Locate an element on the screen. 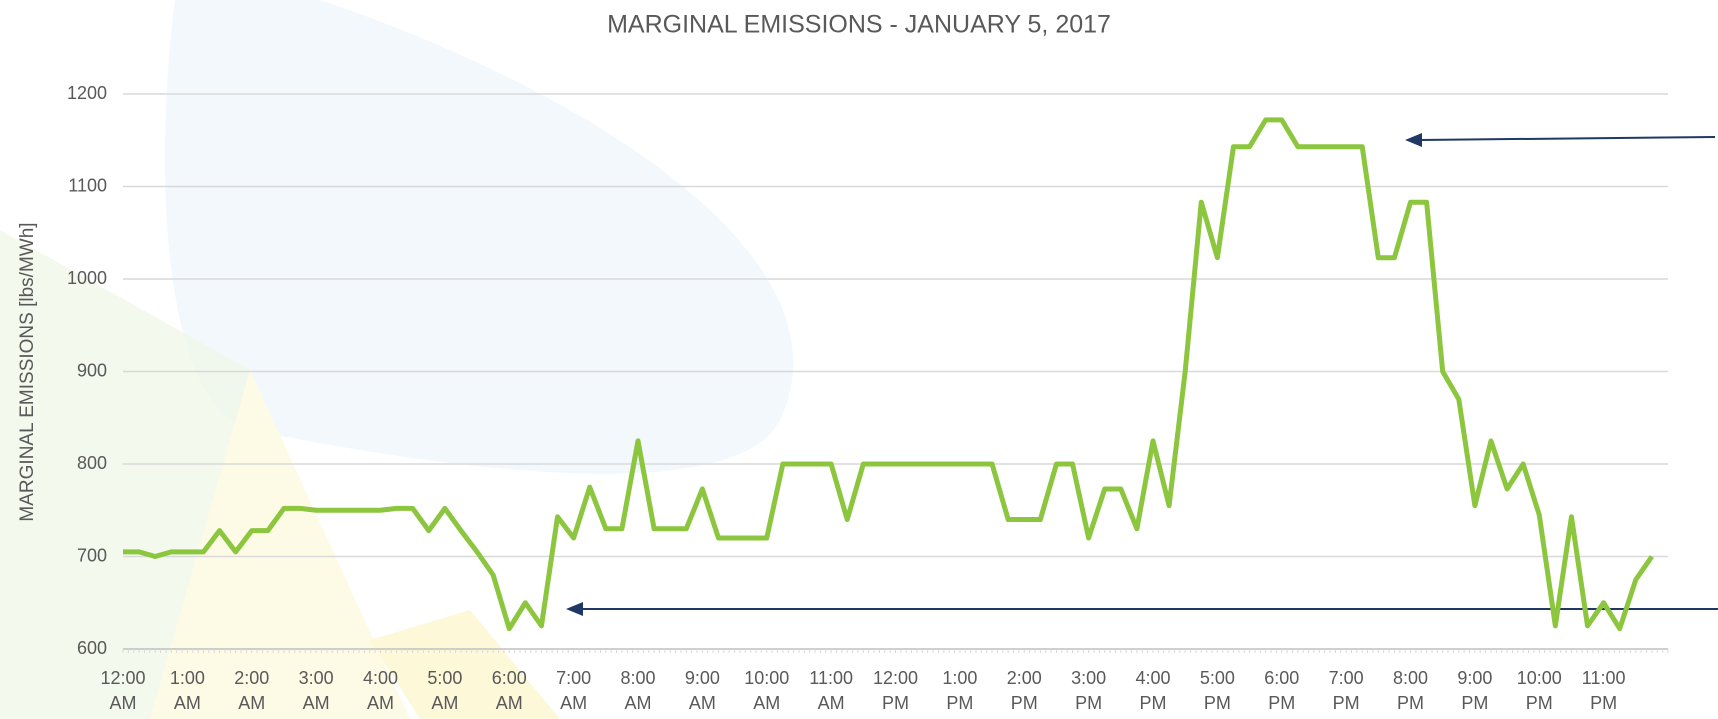  x-tick-label: 11:00 PM is located at coordinates (1603, 690).